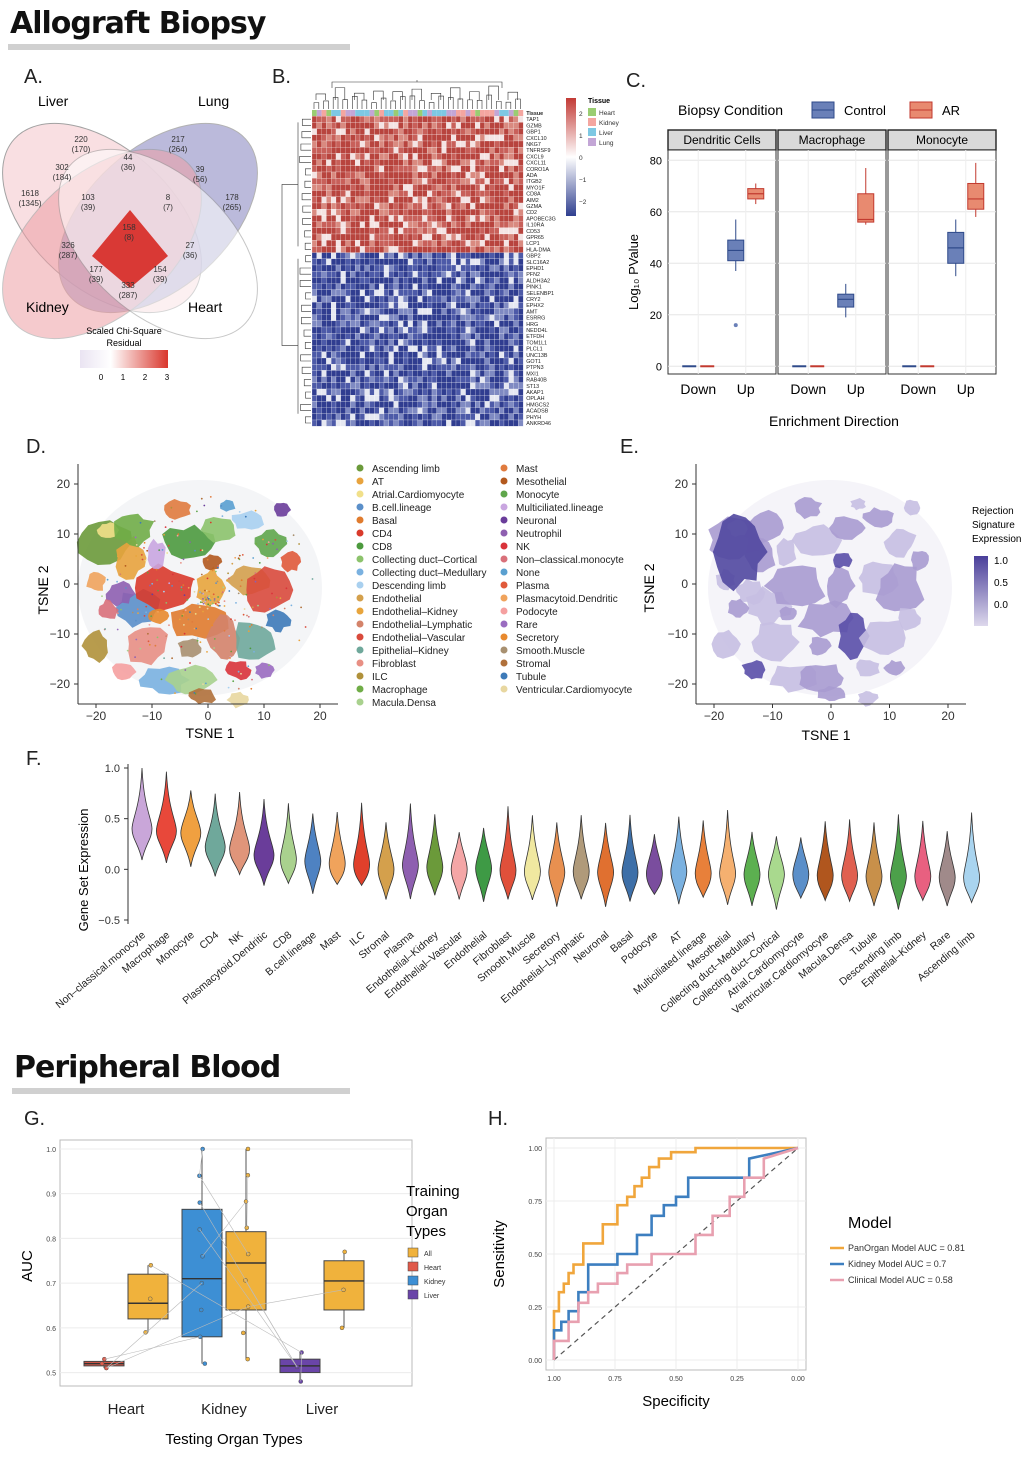 The image size is (1030, 1466). I want to click on roc-curve, so click(675, 1253).